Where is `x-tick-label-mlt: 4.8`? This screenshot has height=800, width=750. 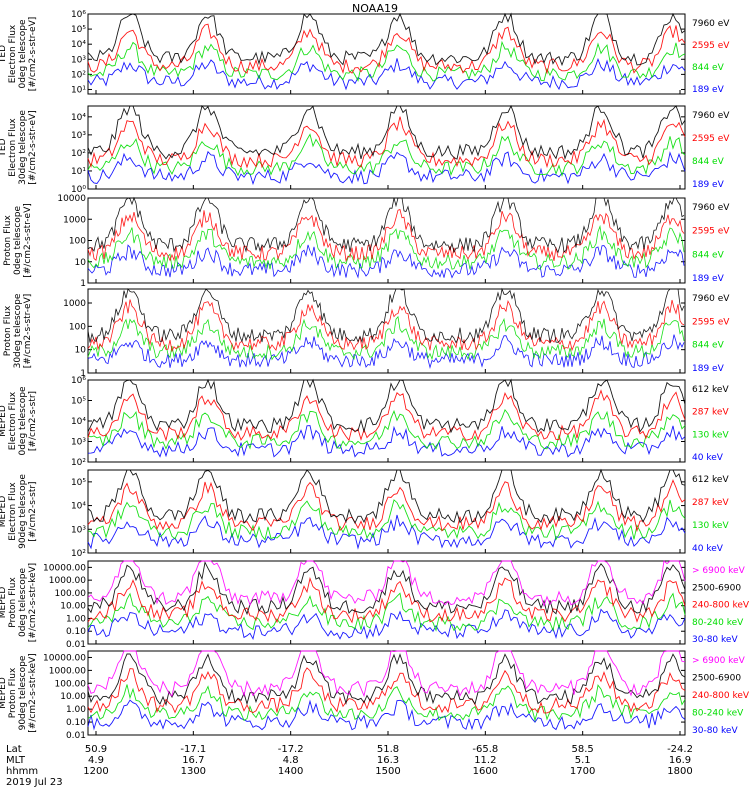
x-tick-label-mlt: 4.8 is located at coordinates (290, 760).